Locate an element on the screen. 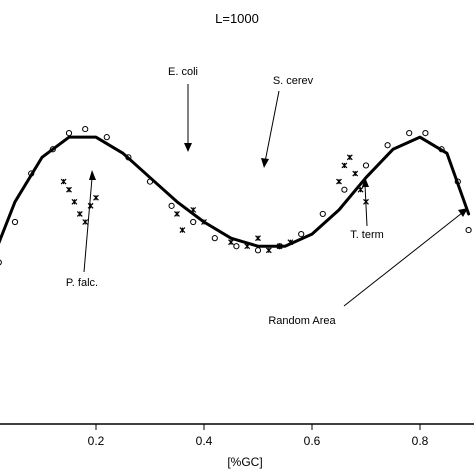  annotation-scerev-label: S. cerev is located at coordinates (293, 81).